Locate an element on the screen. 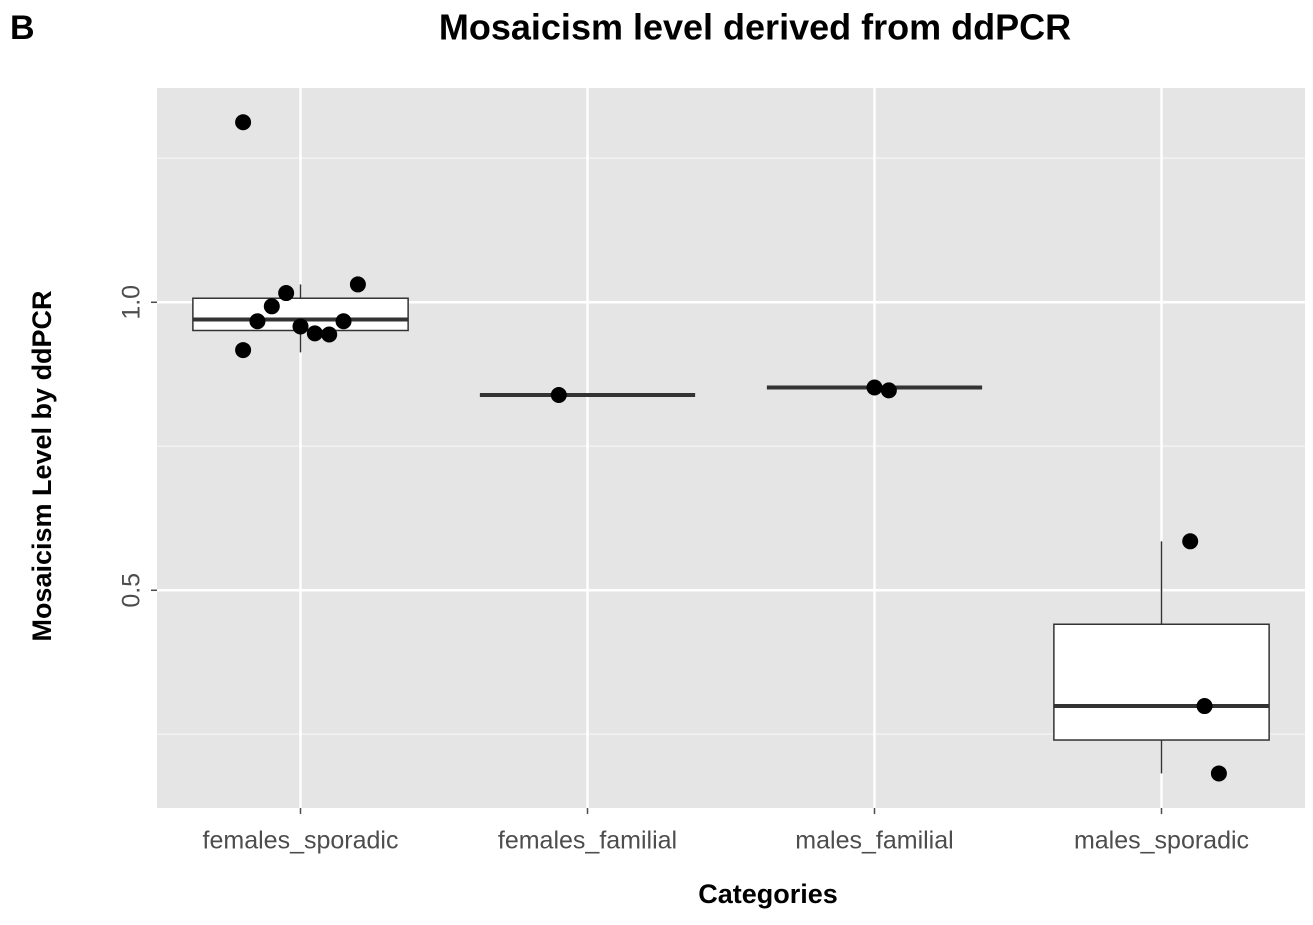 The image size is (1313, 925). box is located at coordinates (1161, 682).